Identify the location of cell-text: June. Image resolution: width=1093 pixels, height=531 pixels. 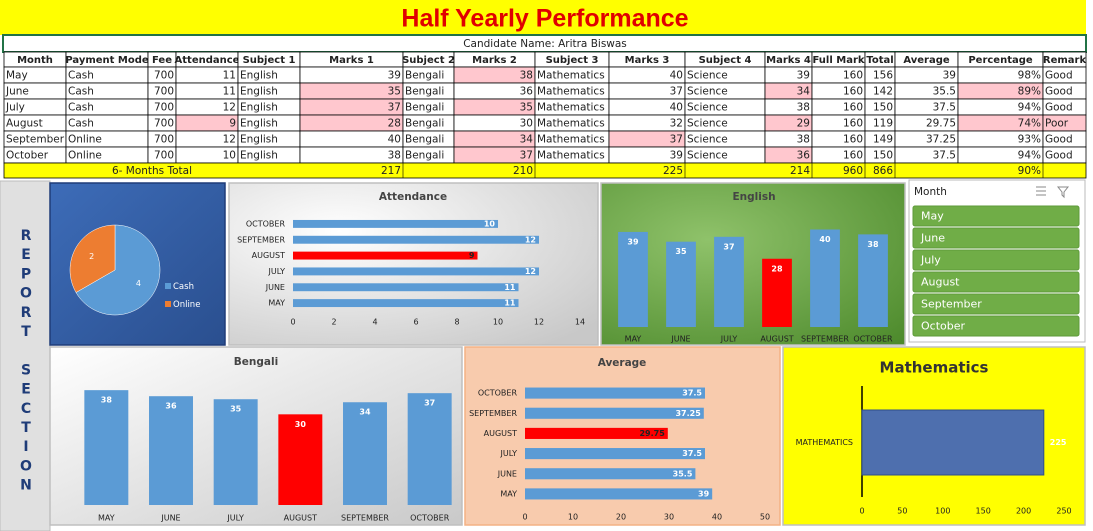
(17, 92).